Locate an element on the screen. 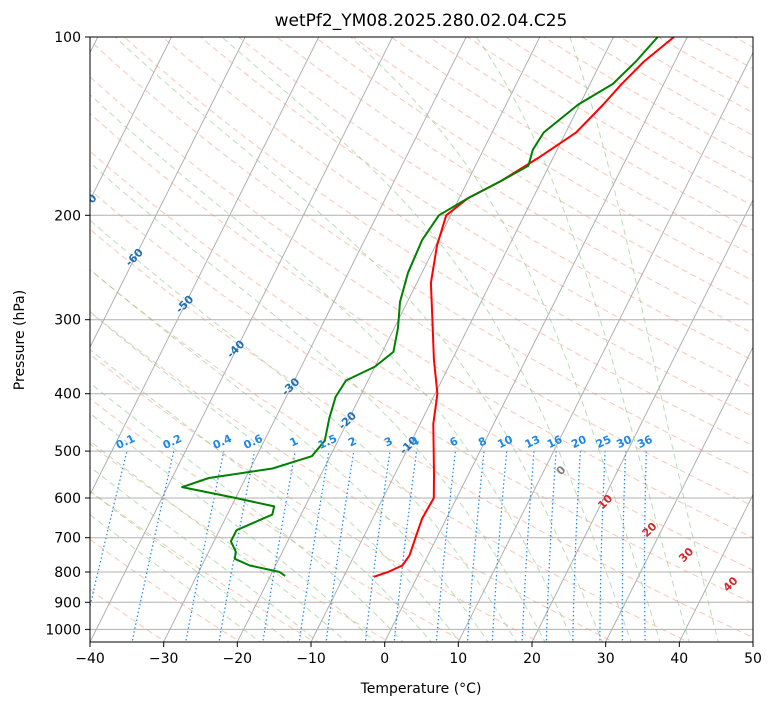  mixing-ratio-label: 16 is located at coordinates (555, 442).